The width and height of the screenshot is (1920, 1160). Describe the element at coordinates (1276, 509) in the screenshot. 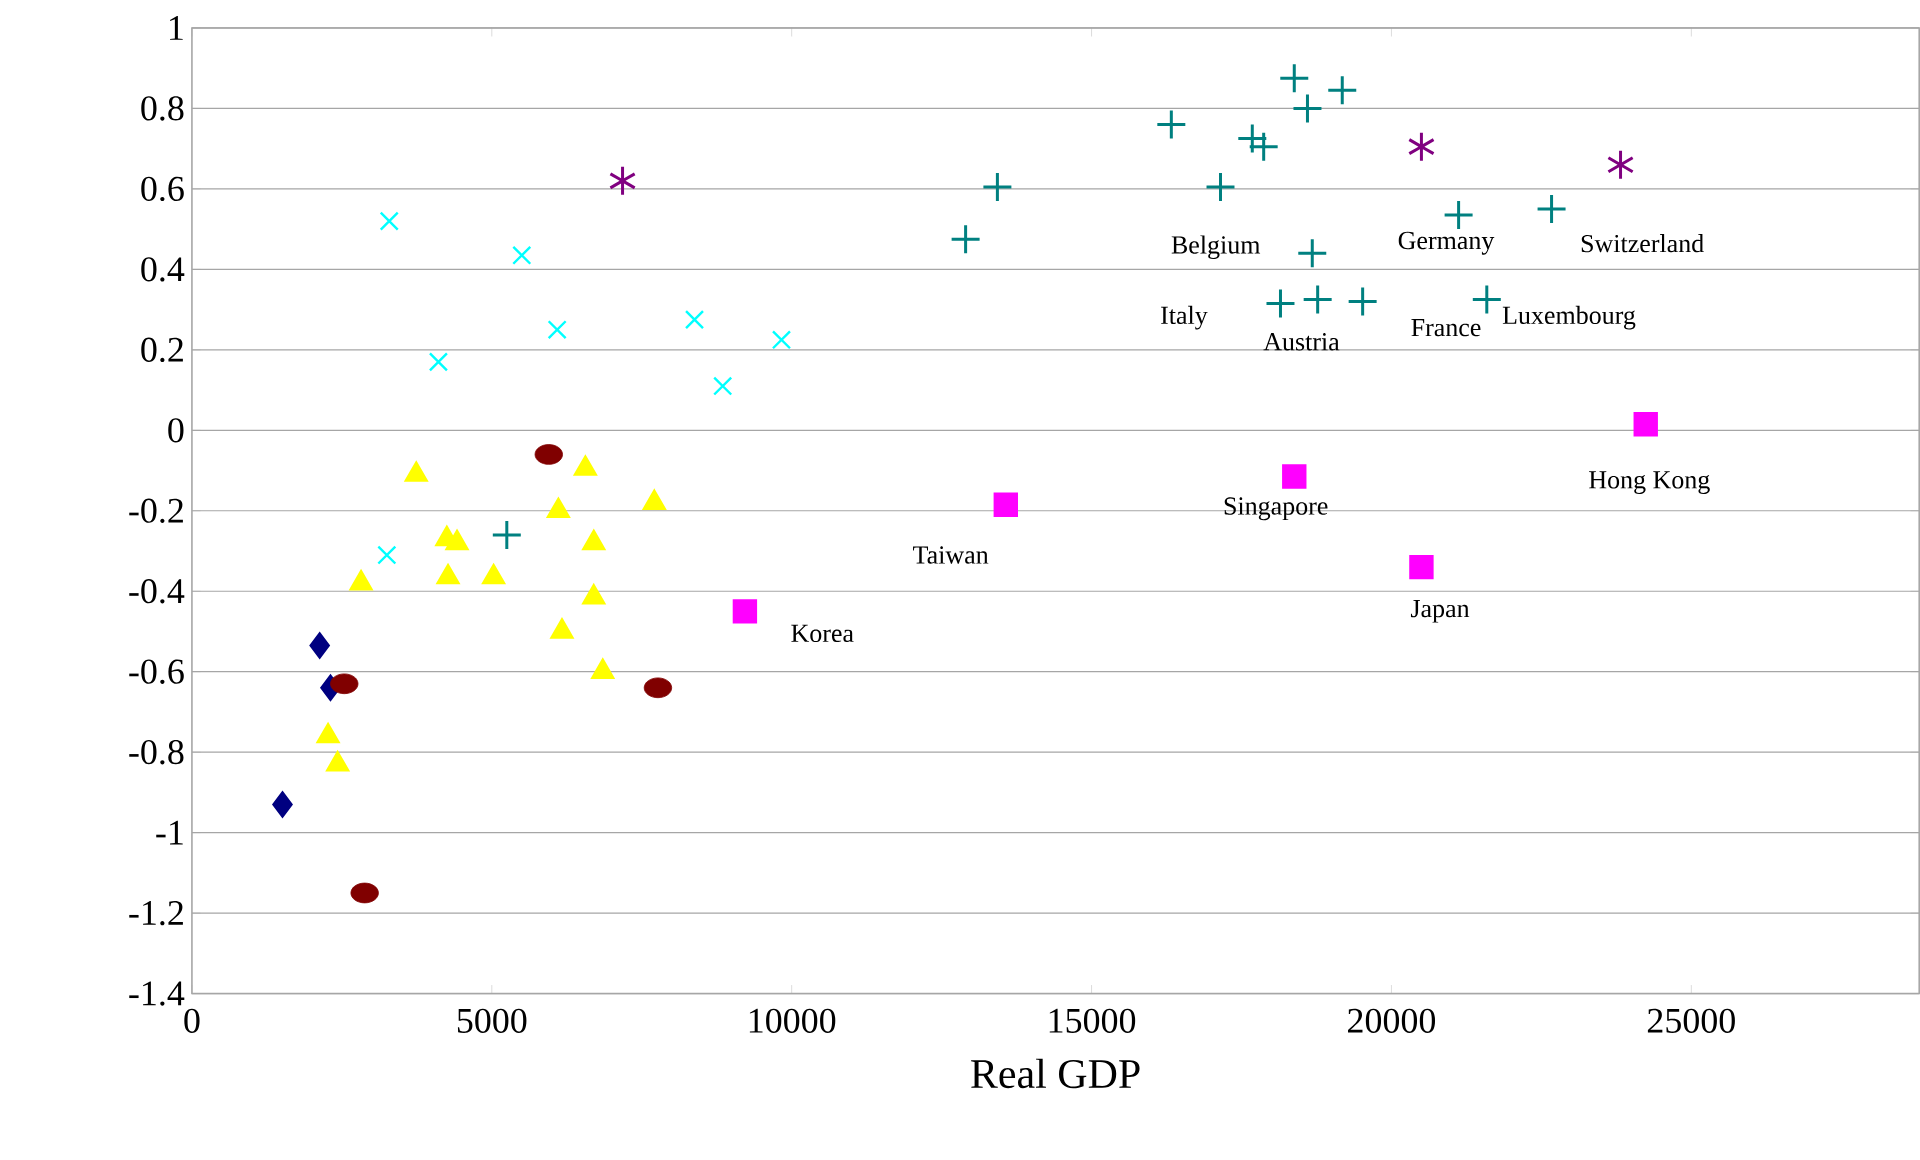

I see `annotation: Singapore` at that location.